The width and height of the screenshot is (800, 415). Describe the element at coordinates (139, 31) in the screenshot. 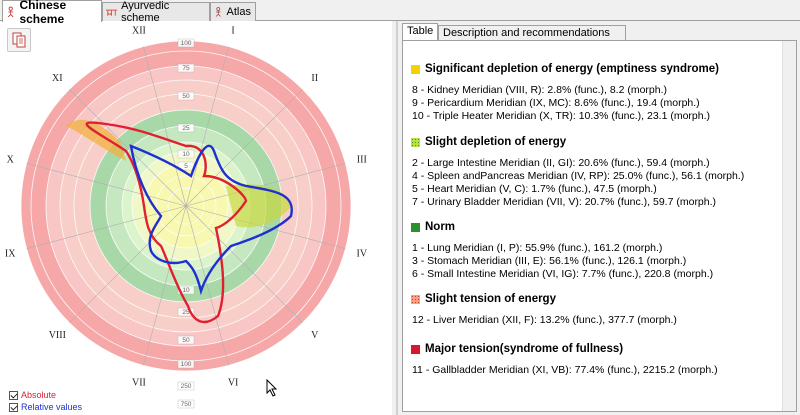

I see `meridian-label: XII` at that location.